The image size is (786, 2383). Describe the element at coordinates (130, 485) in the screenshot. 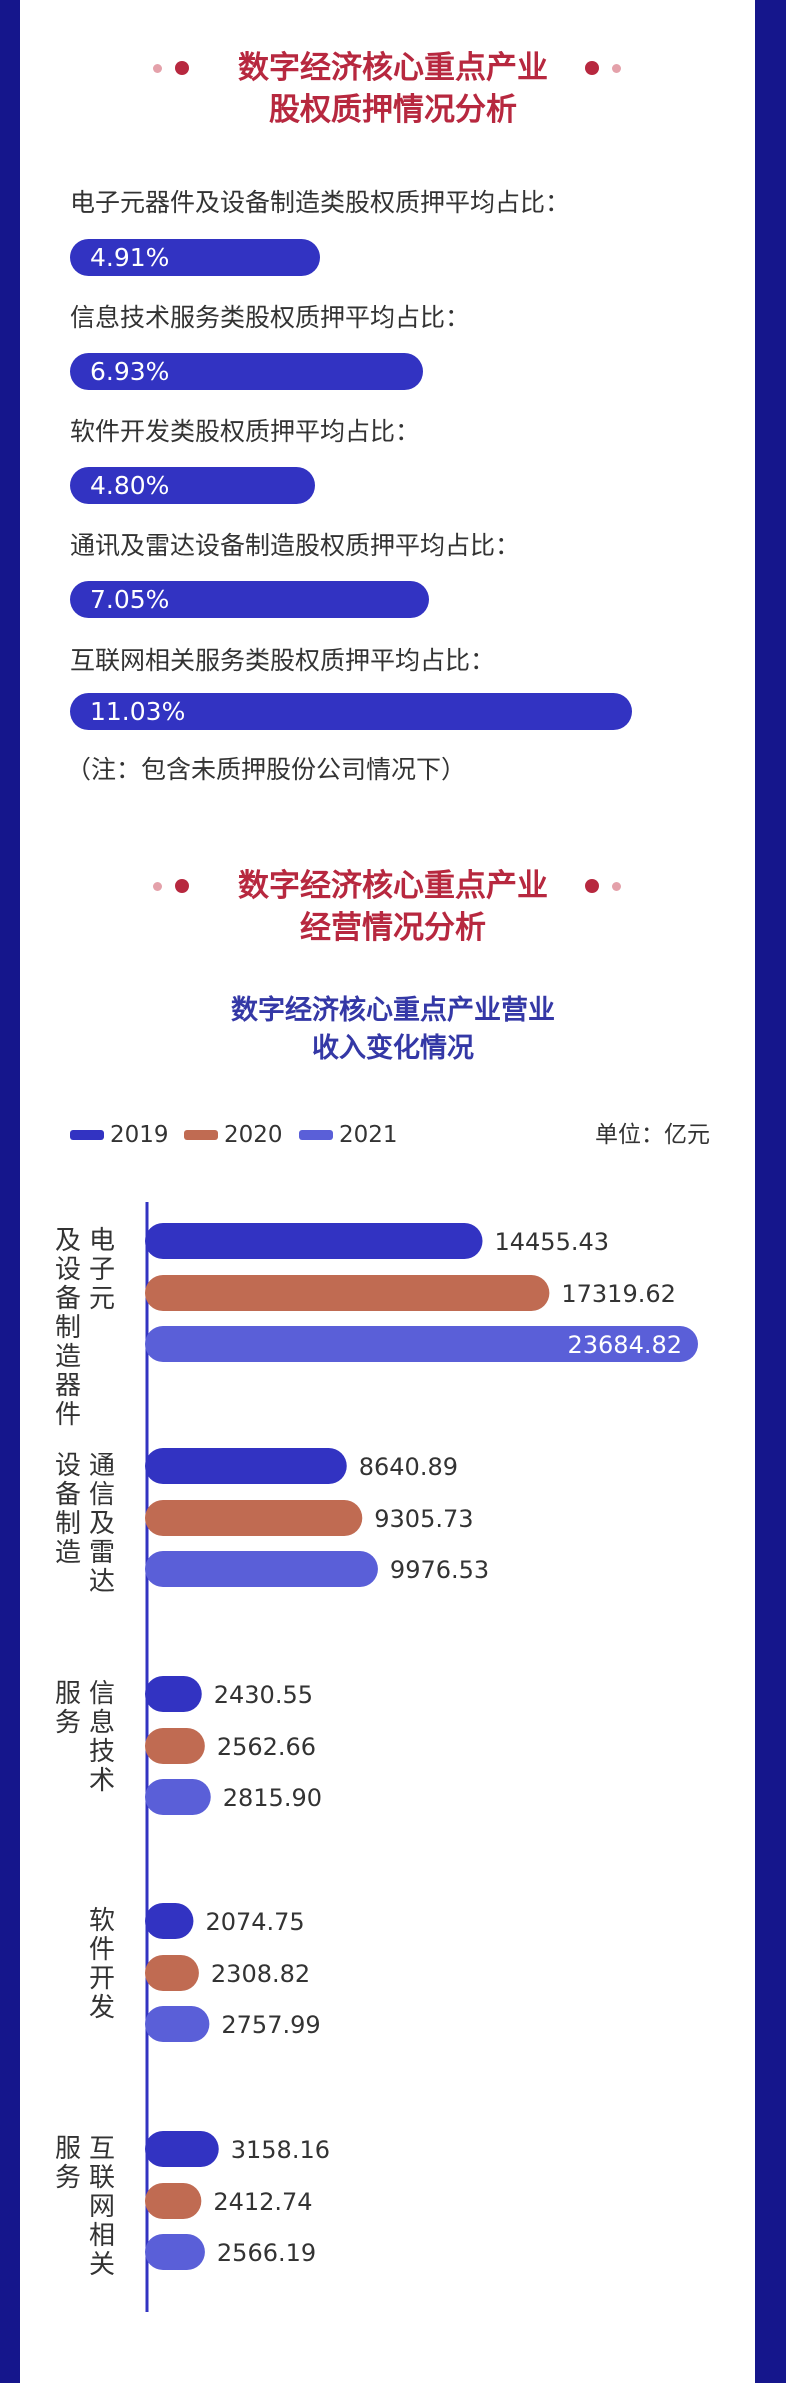

I see `pledge-value-software: 4.80%` at that location.